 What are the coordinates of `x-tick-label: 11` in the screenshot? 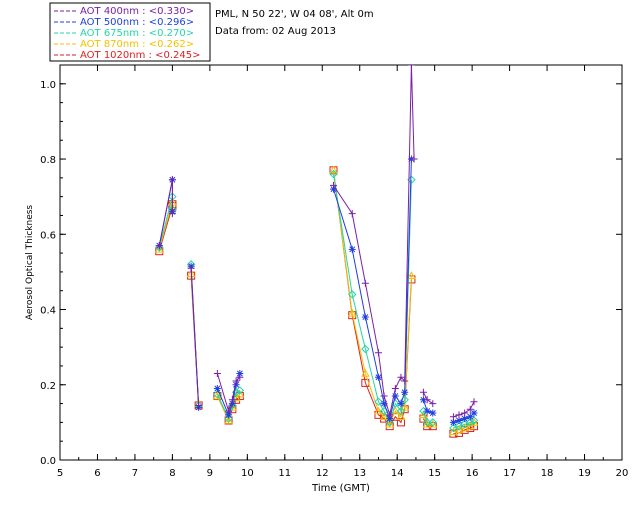 It's located at (284, 473).